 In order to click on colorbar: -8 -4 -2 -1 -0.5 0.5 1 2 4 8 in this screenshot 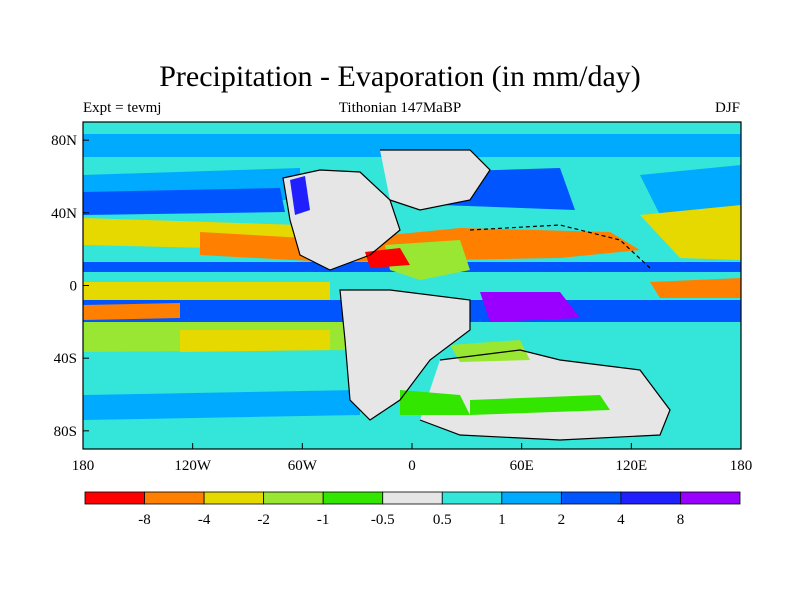, I will do `click(412, 509)`.